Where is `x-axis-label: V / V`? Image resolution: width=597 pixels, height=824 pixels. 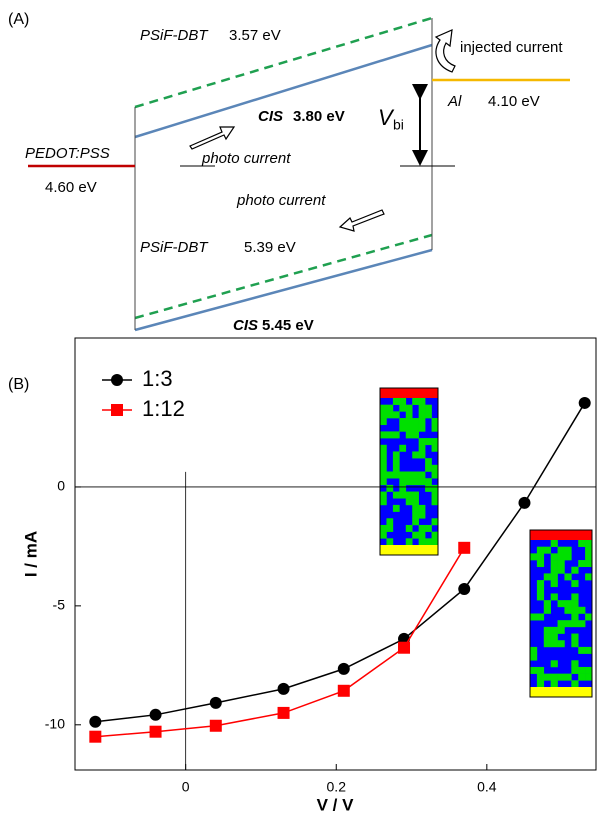 x-axis-label: V / V is located at coordinates (336, 804).